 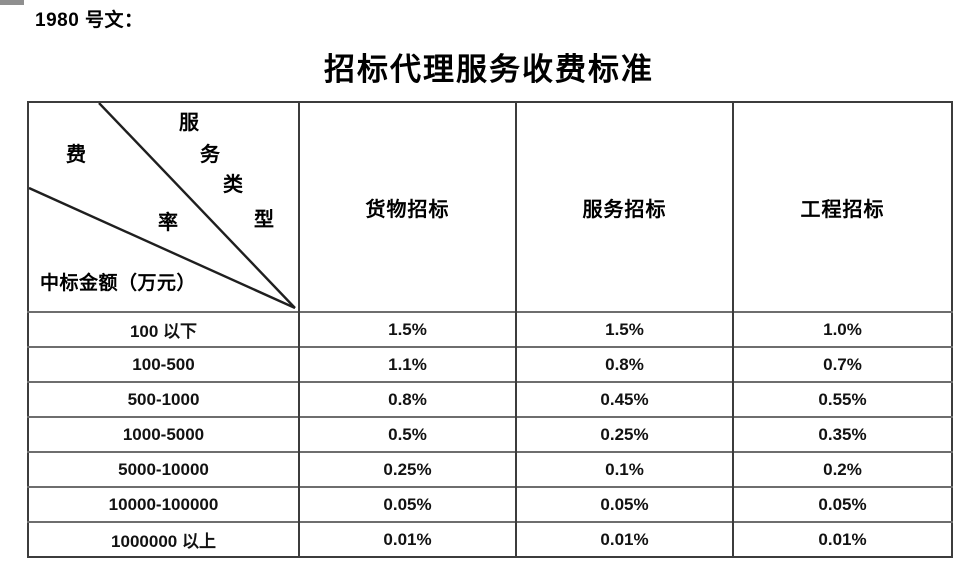 I want to click on row-label-cell: 5000-10000, so click(x=163, y=469).